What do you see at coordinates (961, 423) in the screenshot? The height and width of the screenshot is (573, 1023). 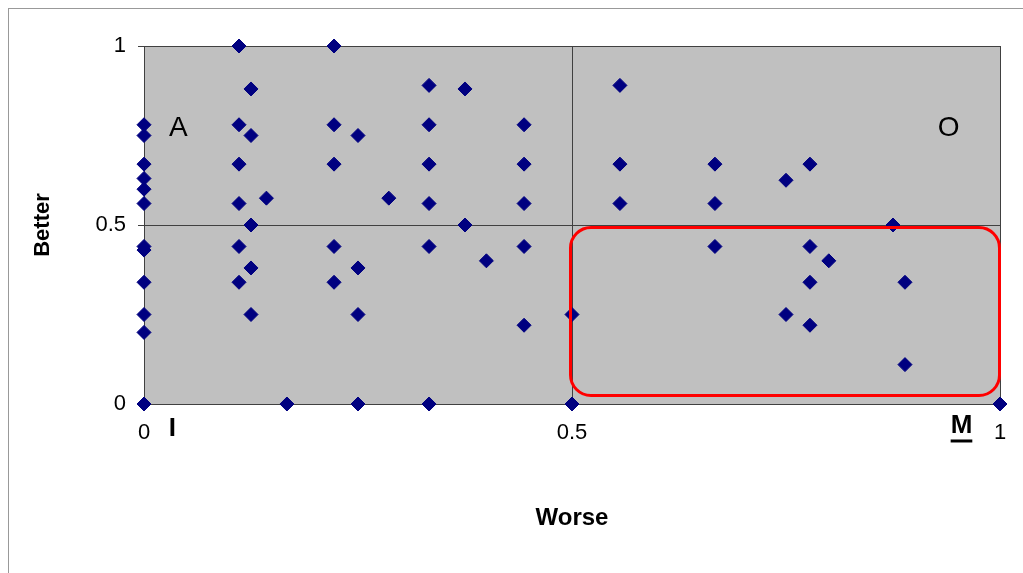 I see `text: M` at bounding box center [961, 423].